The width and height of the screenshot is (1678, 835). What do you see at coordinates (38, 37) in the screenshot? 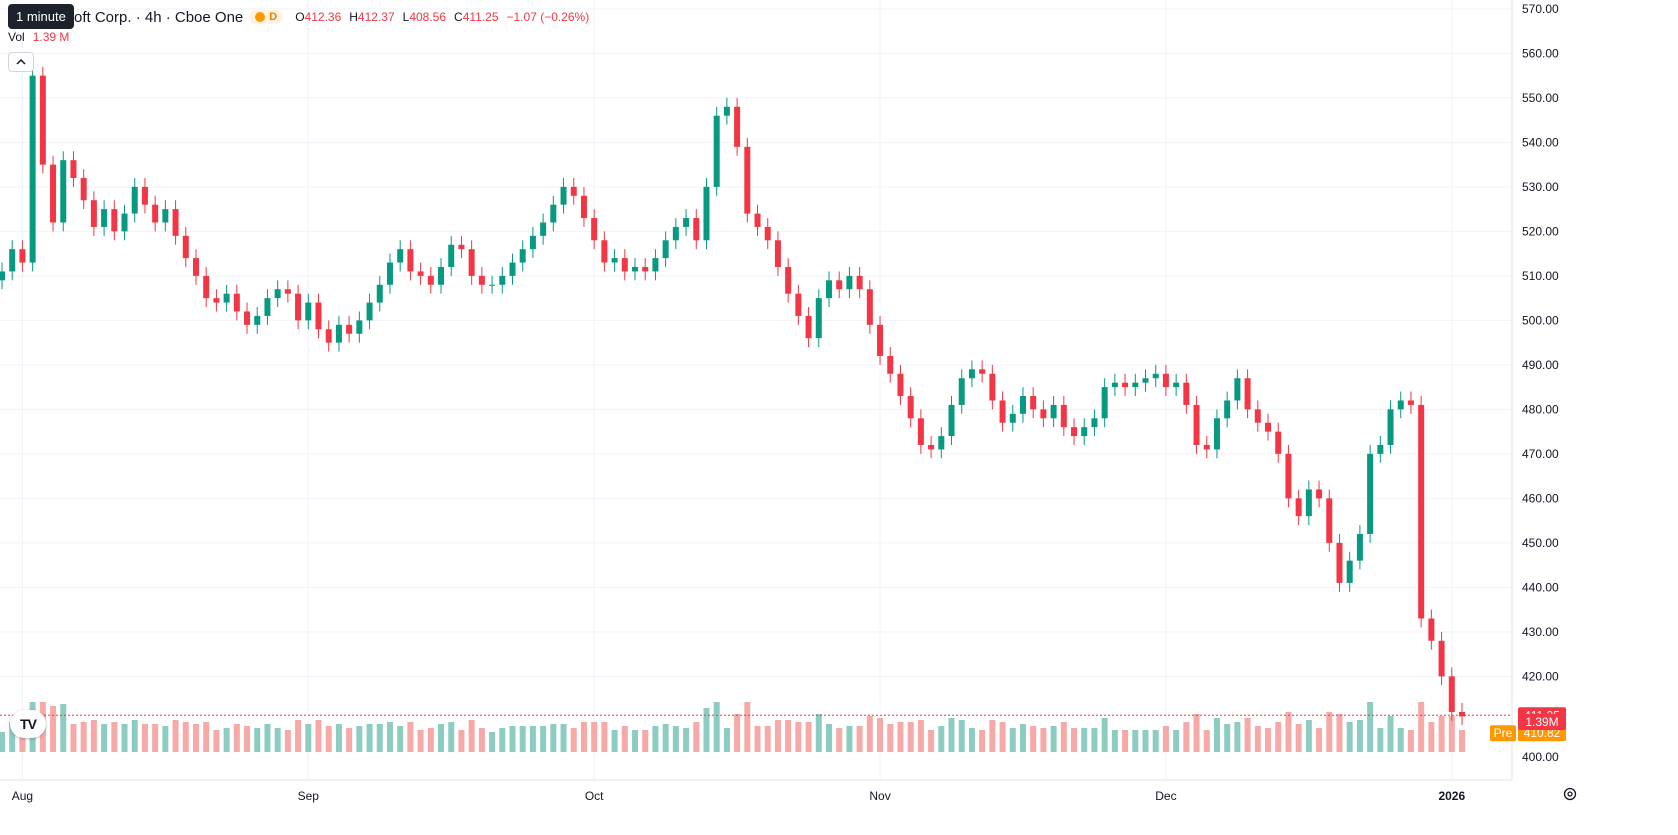
I see `volume-legend: Vol 1.39 M` at bounding box center [38, 37].